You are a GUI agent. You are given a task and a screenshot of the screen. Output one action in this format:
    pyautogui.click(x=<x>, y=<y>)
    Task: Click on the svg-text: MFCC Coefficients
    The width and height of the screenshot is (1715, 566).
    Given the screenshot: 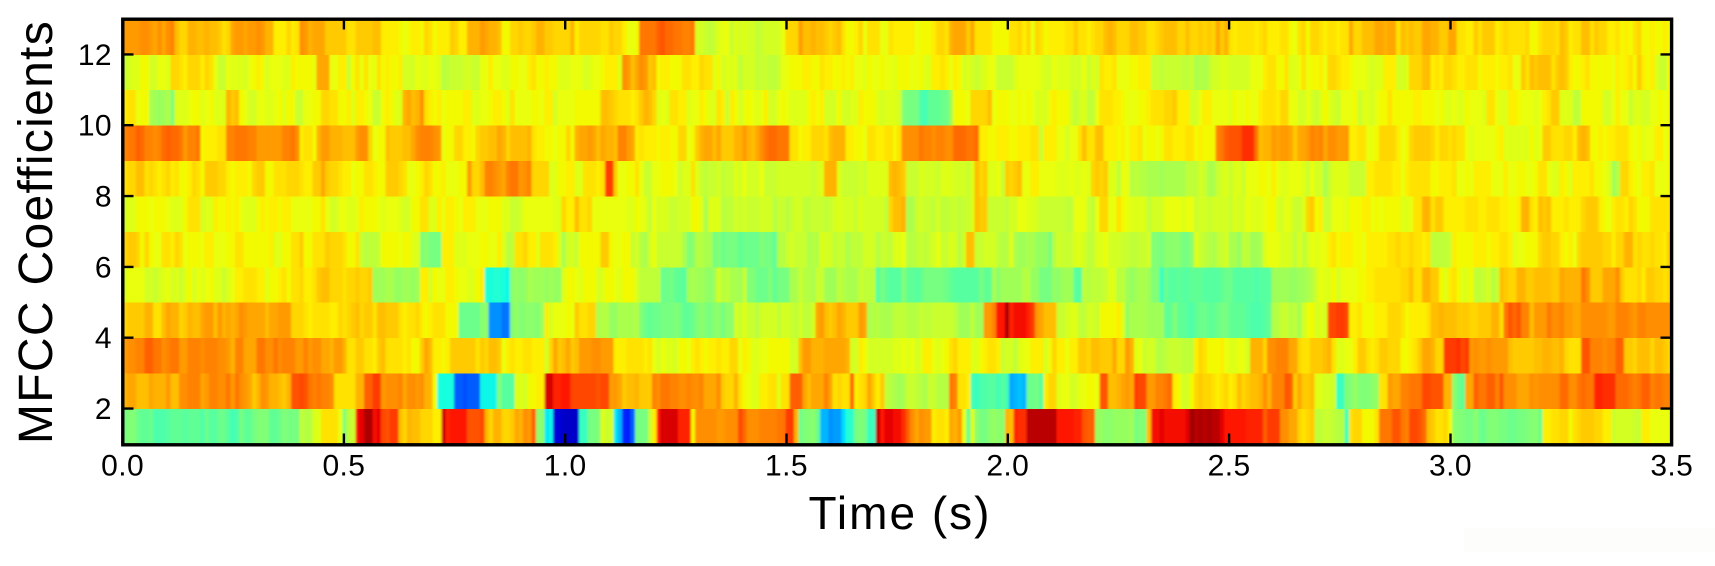 What is the action you would take?
    pyautogui.click(x=36, y=232)
    